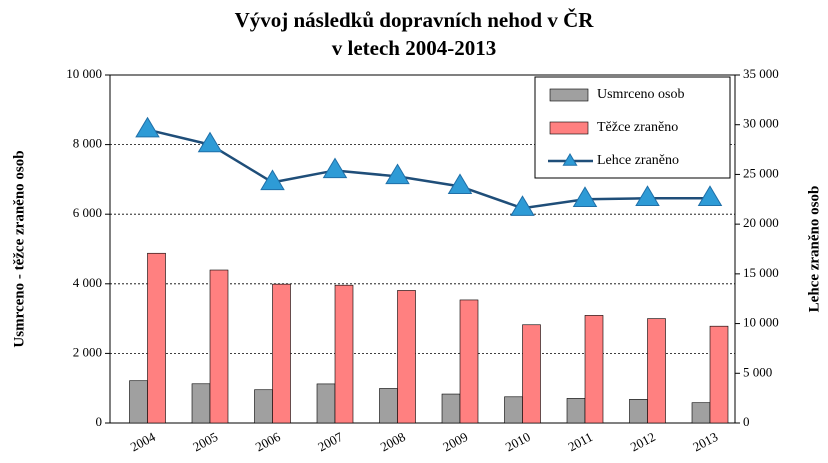 Image resolution: width=828 pixels, height=463 pixels. I want to click on x-tick-label: 2005, so click(205, 441).